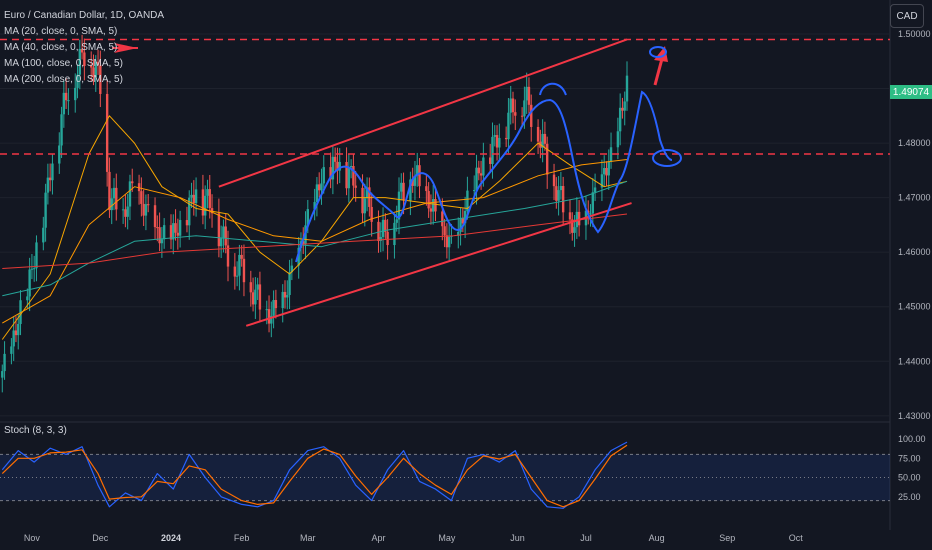 The width and height of the screenshot is (932, 550). I want to click on currency-button: CAD, so click(907, 16).